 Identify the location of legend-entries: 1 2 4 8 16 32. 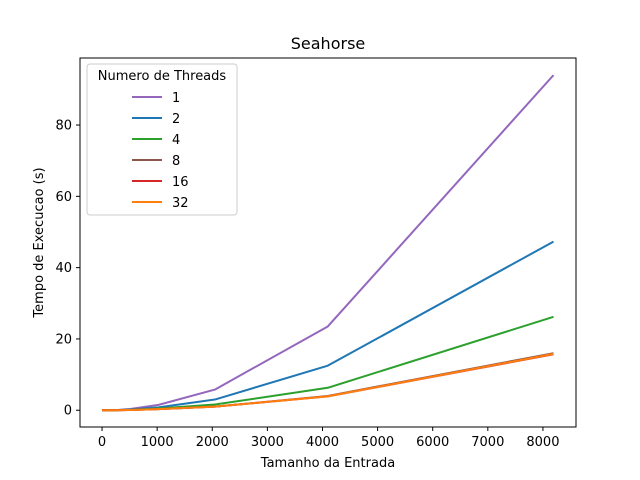
(160, 151).